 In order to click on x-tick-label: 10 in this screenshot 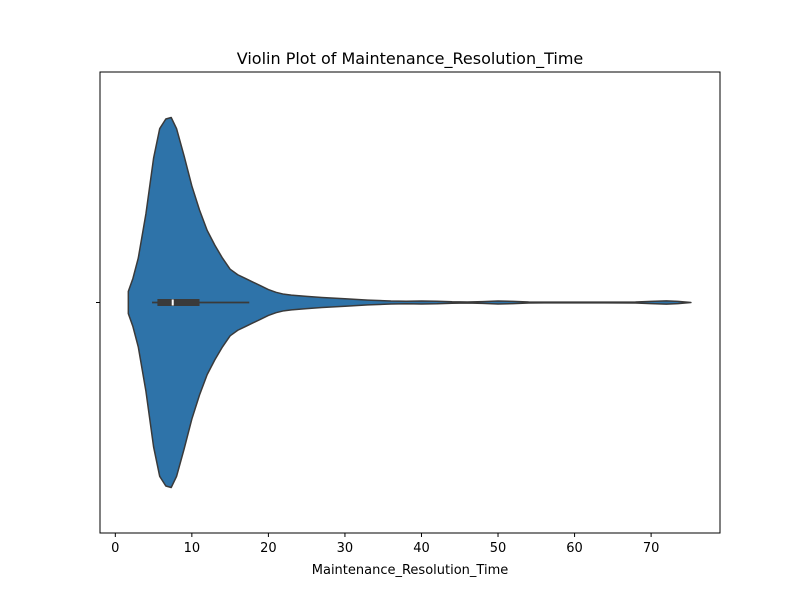, I will do `click(192, 548)`.